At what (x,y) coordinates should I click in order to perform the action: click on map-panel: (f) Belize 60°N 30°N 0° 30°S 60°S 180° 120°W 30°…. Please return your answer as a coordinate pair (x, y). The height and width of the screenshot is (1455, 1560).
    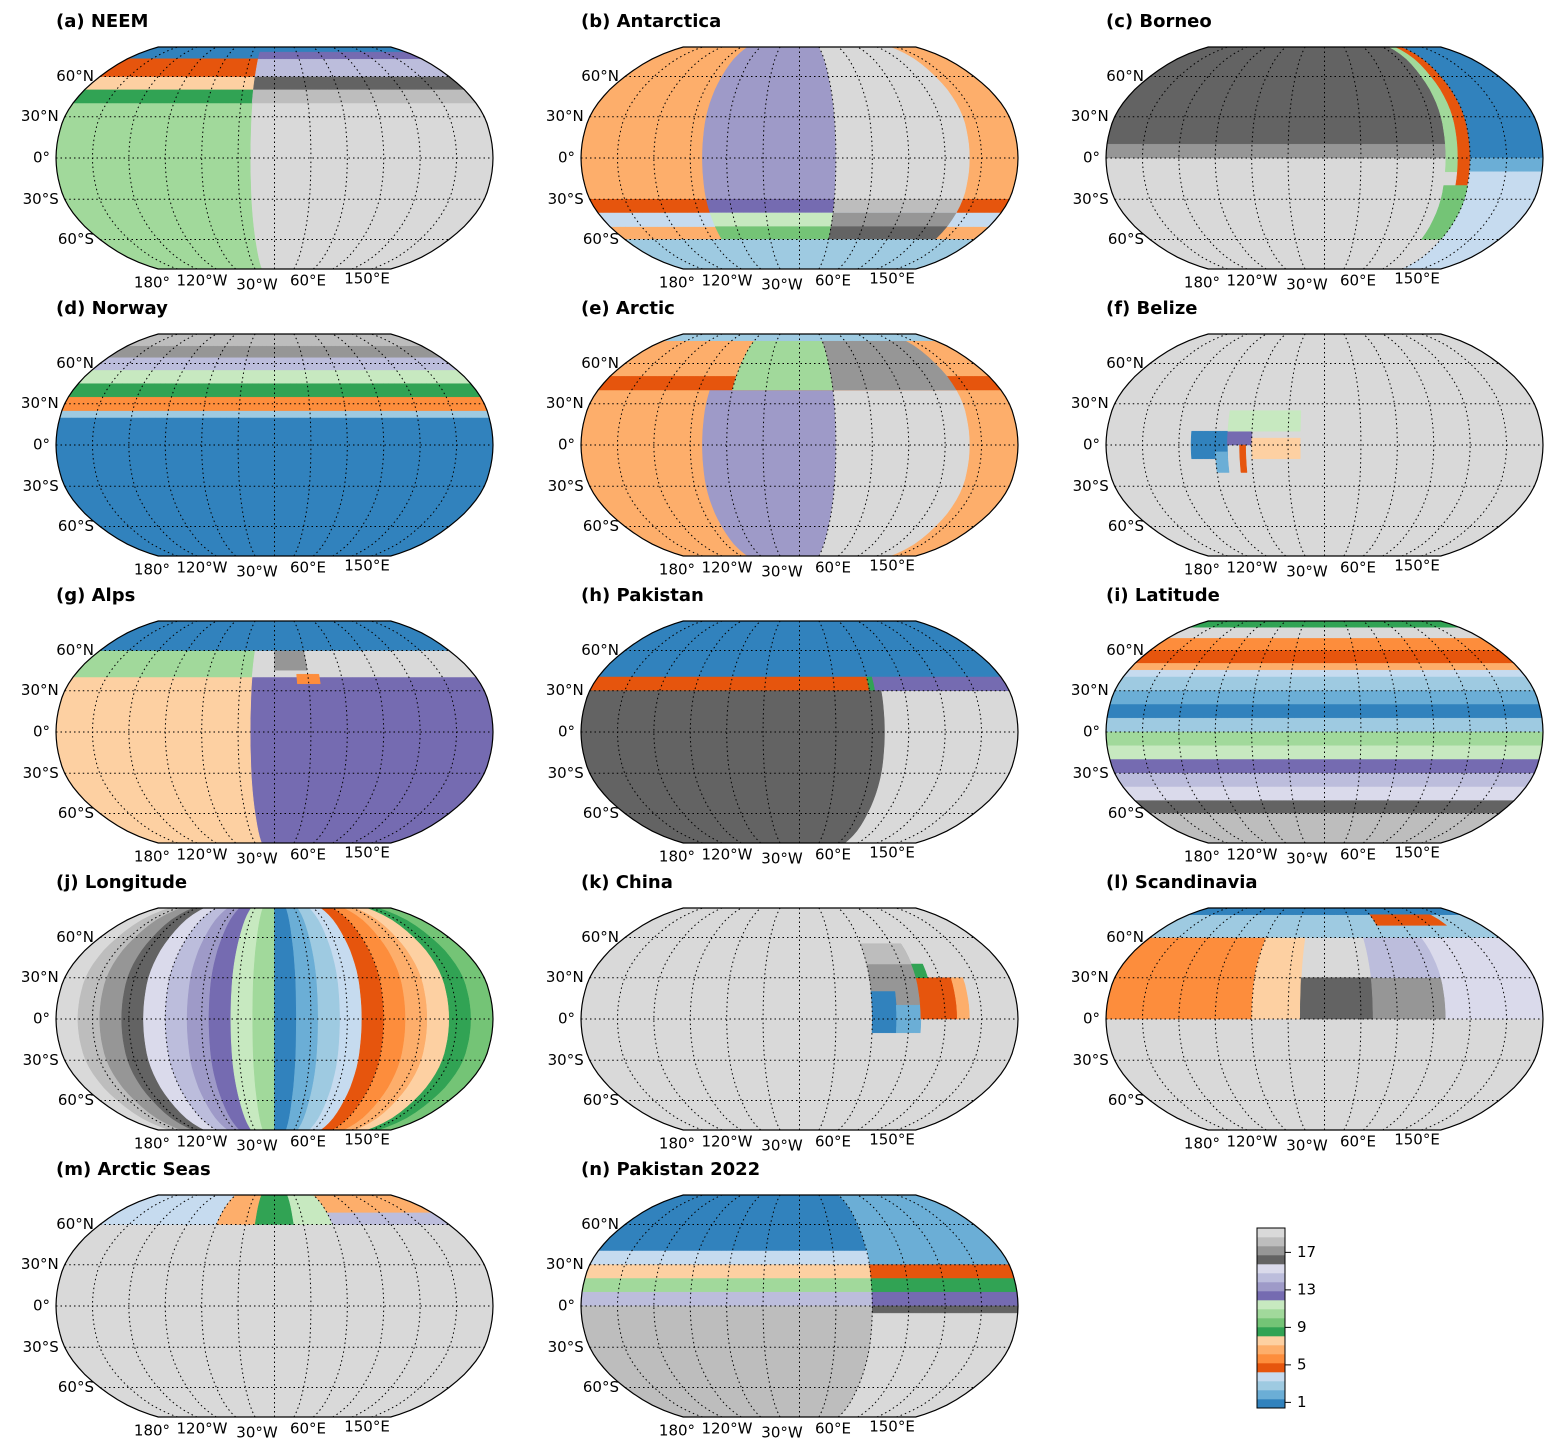
    Looking at the image, I should click on (1307, 439).